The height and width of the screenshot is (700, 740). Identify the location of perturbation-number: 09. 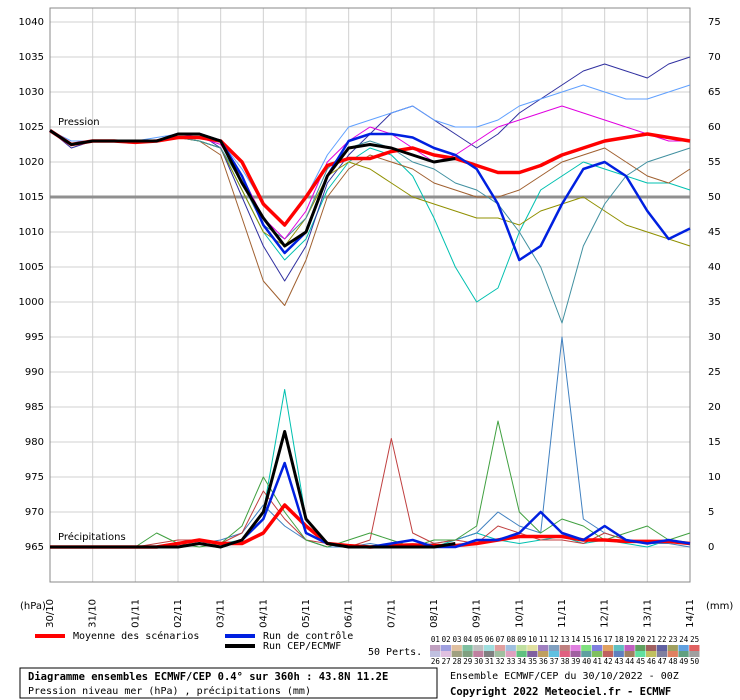
(521, 639).